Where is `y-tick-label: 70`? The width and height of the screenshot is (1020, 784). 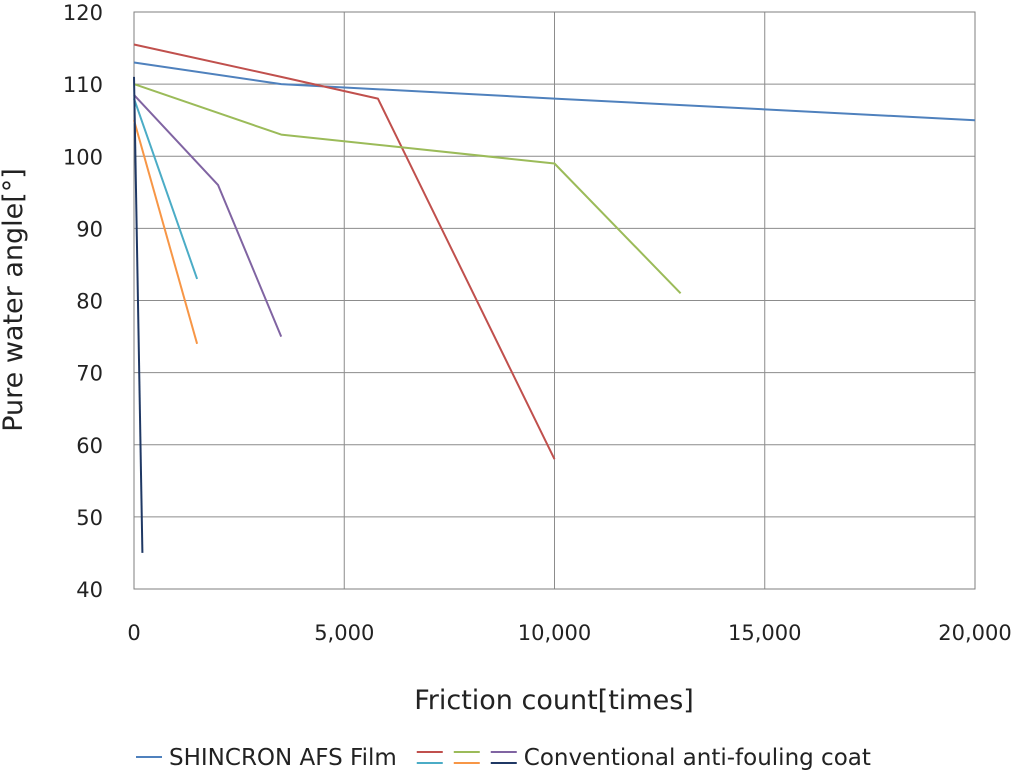
y-tick-label: 70 is located at coordinates (89, 374).